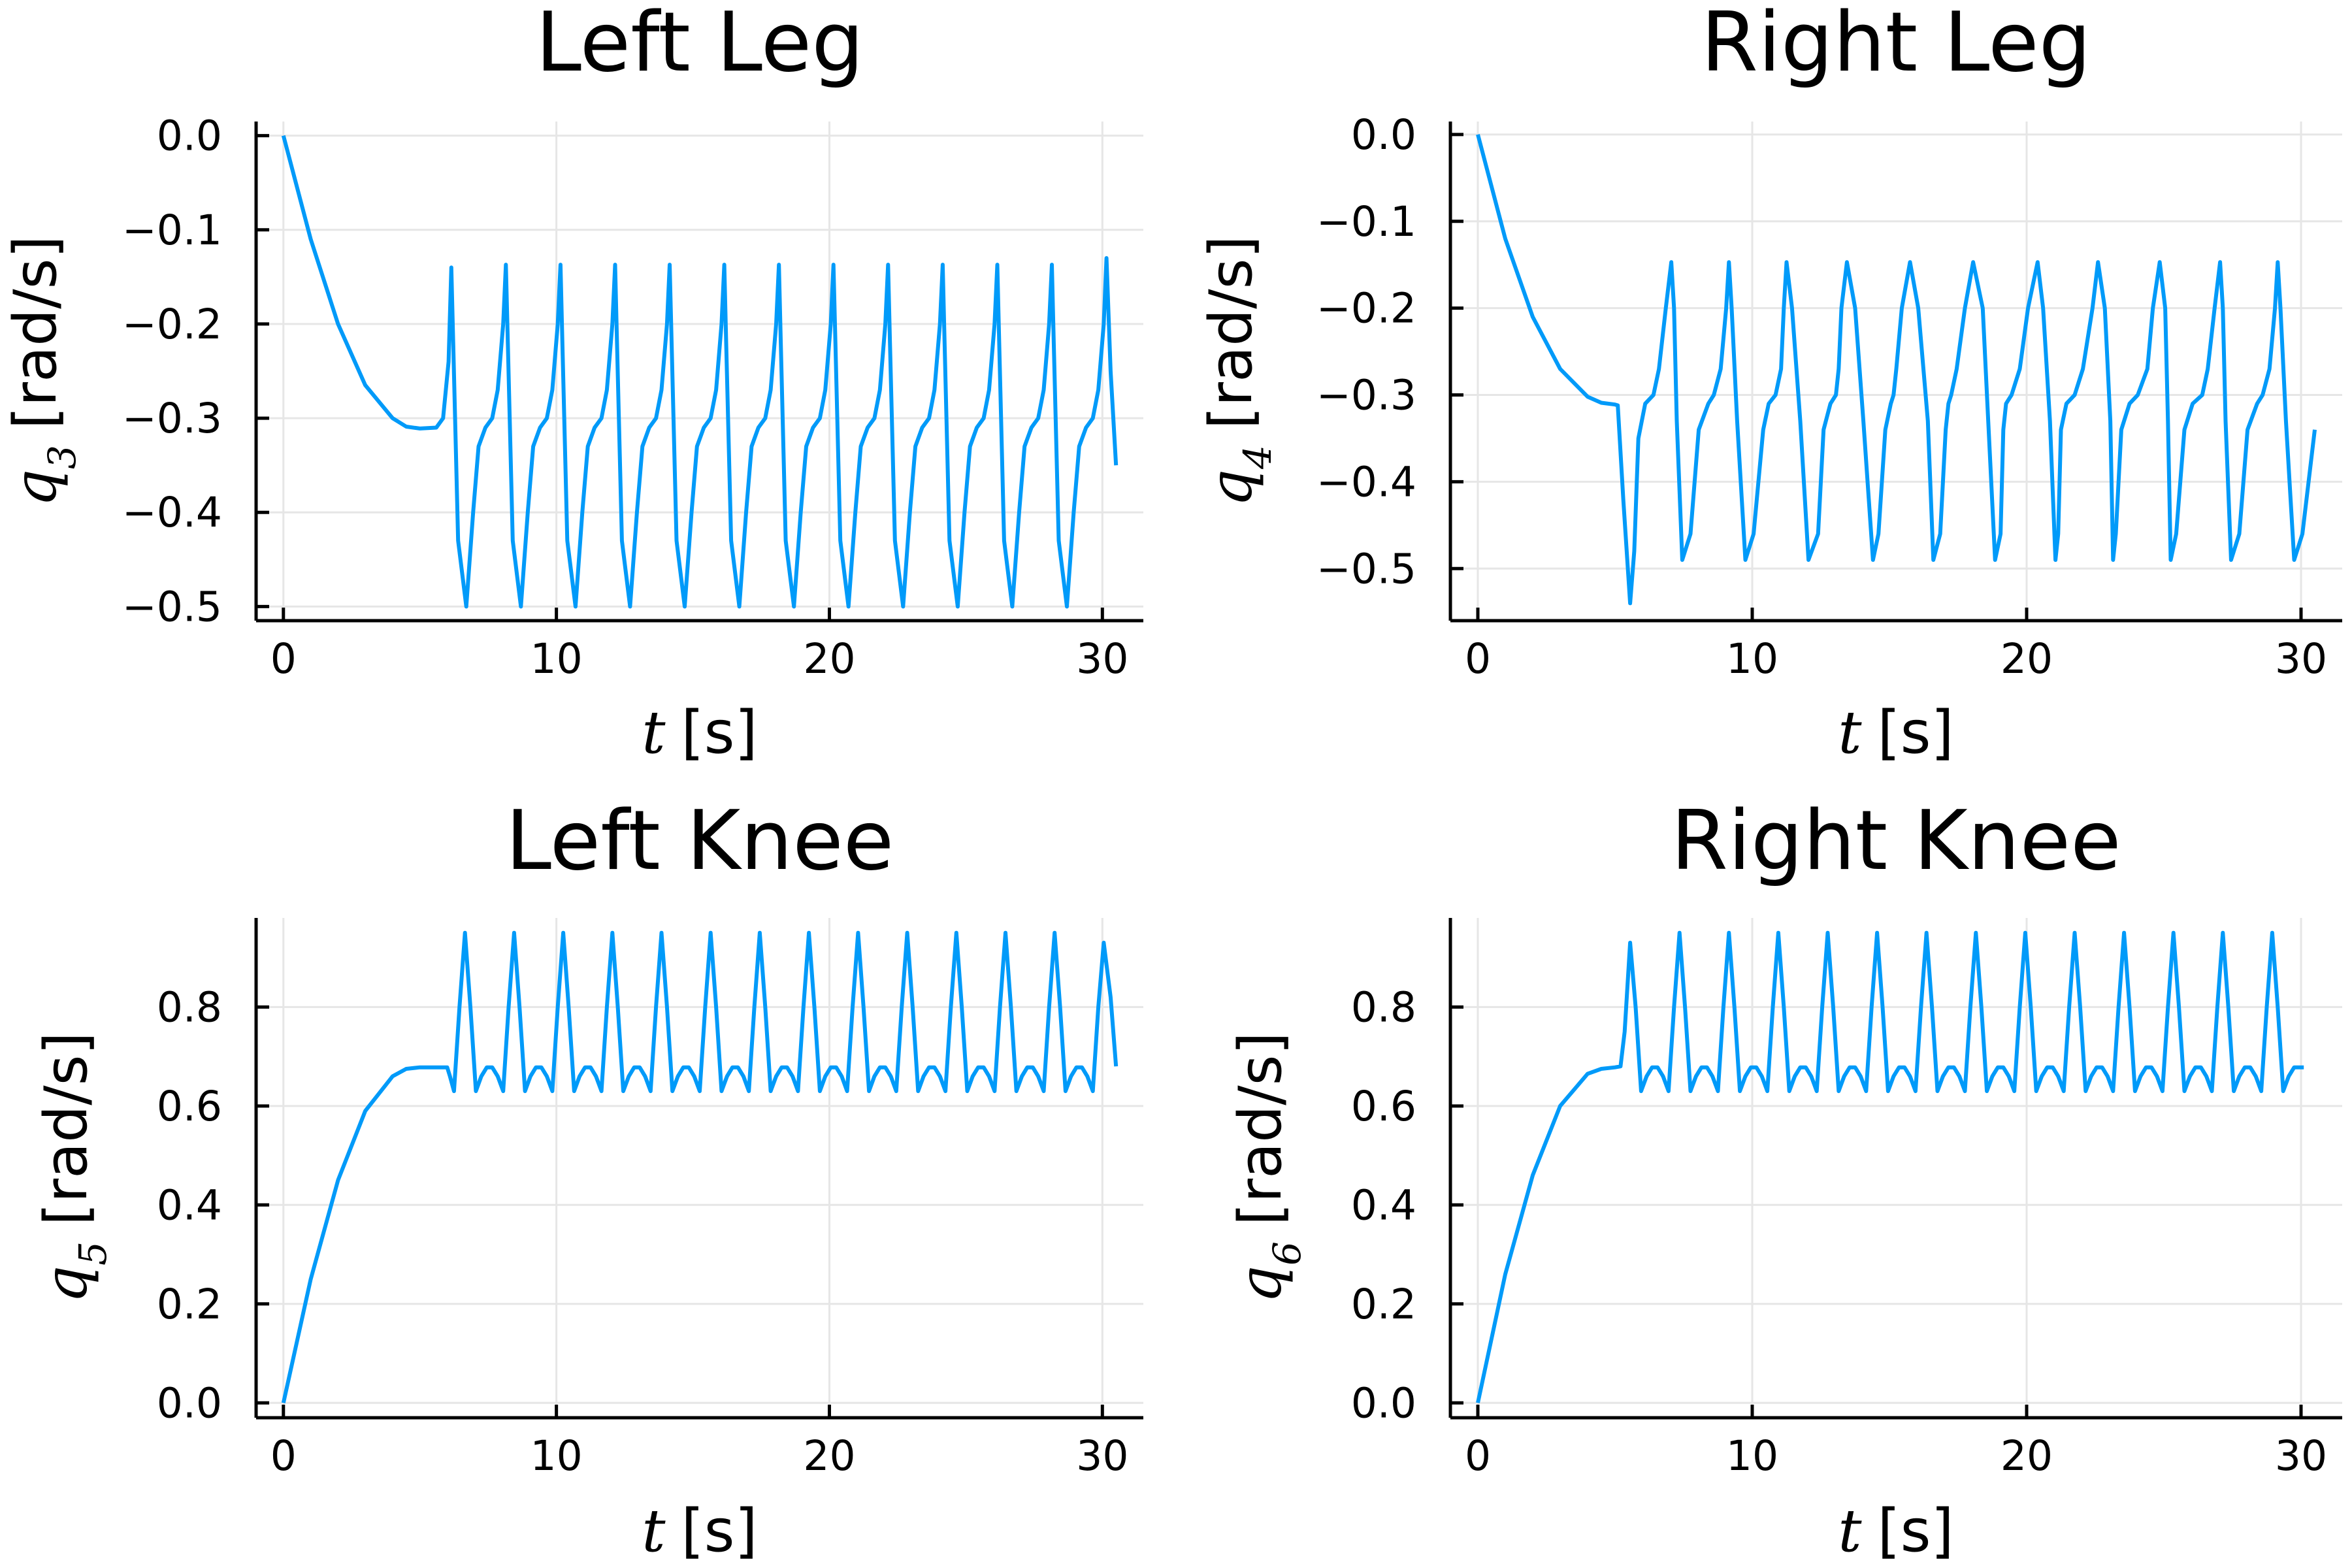 This screenshot has width=2352, height=1568. I want to click on y-axis-label: q6 [rad/s], so click(1267, 1167).